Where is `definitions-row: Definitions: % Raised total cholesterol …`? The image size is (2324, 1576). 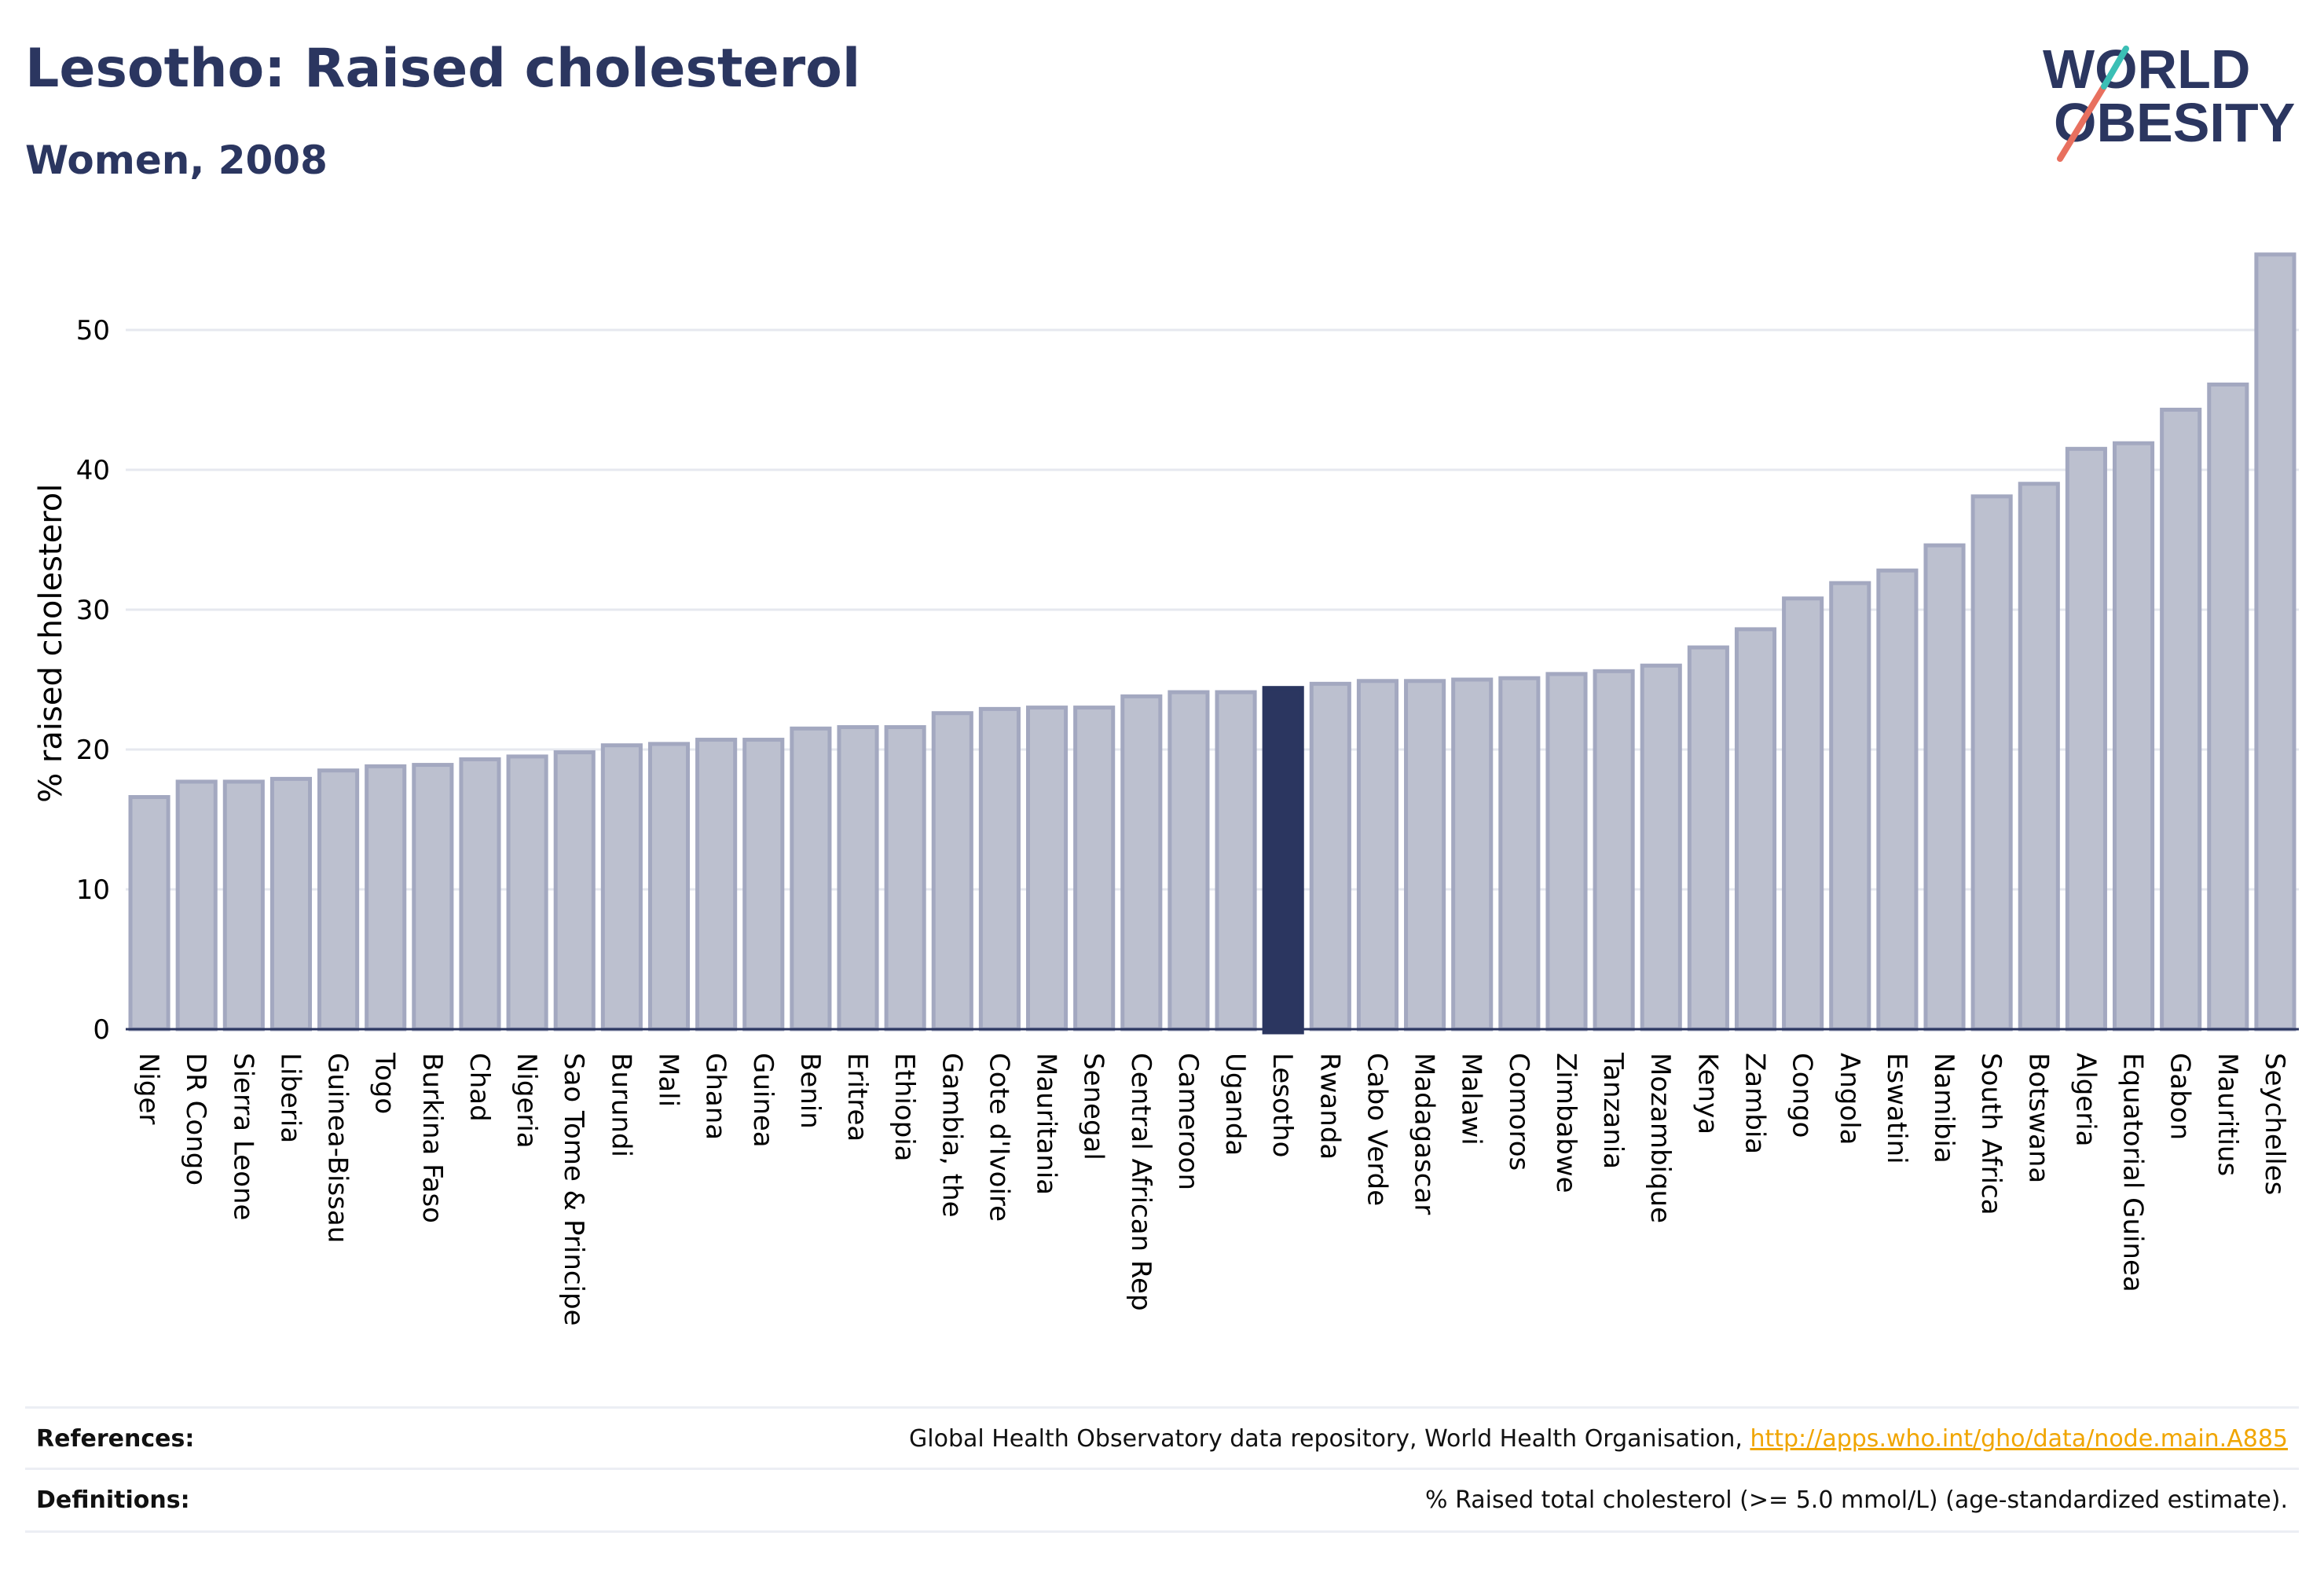 definitions-row: Definitions: % Raised total cholesterol … is located at coordinates (1162, 1499).